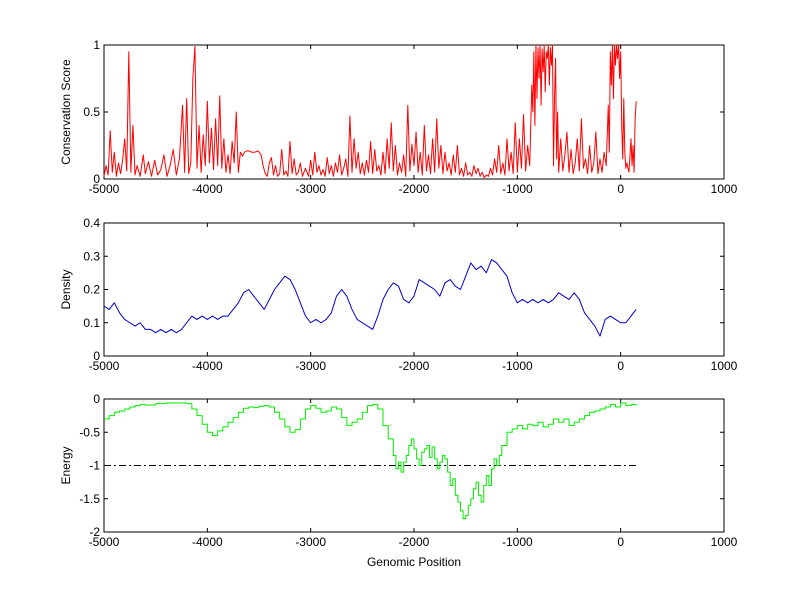 Image resolution: width=800 pixels, height=599 pixels. I want to click on y-tick-label: 0.3, so click(91, 256).